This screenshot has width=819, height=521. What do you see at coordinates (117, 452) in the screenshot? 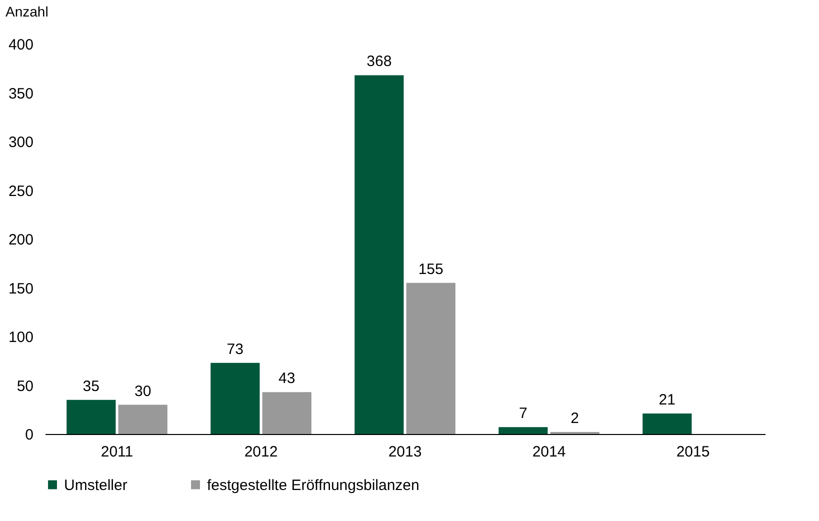
I see `x-tick-label: 2011` at bounding box center [117, 452].